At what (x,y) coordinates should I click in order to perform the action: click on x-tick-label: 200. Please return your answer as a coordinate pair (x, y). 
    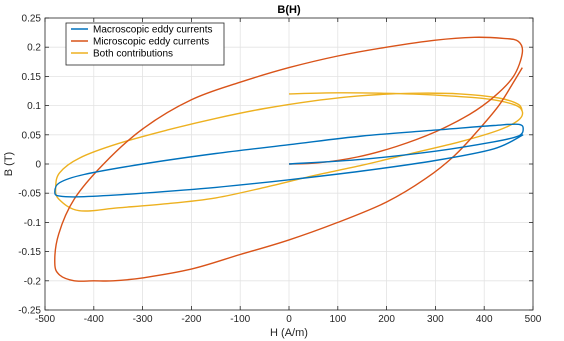
    Looking at the image, I should click on (386, 319).